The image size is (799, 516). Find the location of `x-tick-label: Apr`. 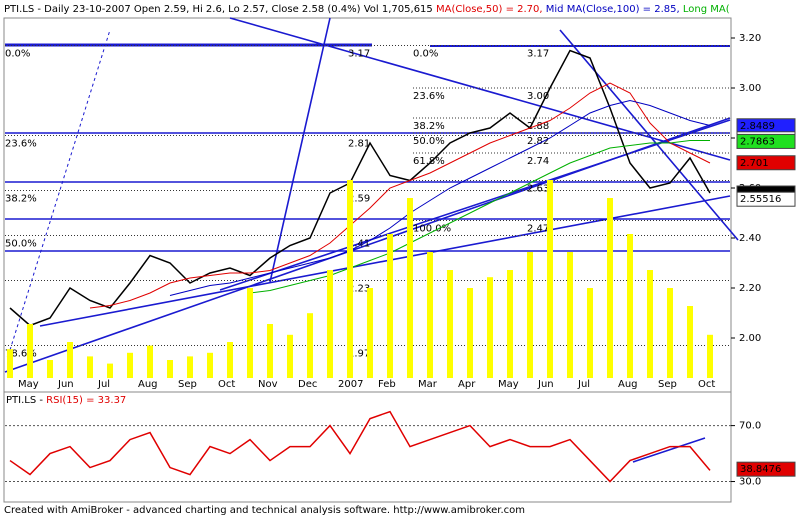

x-tick-label: Apr is located at coordinates (467, 384).